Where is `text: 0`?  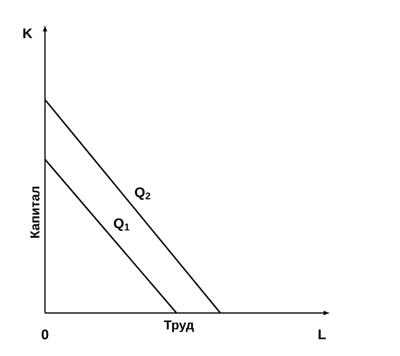 text: 0 is located at coordinates (45, 335).